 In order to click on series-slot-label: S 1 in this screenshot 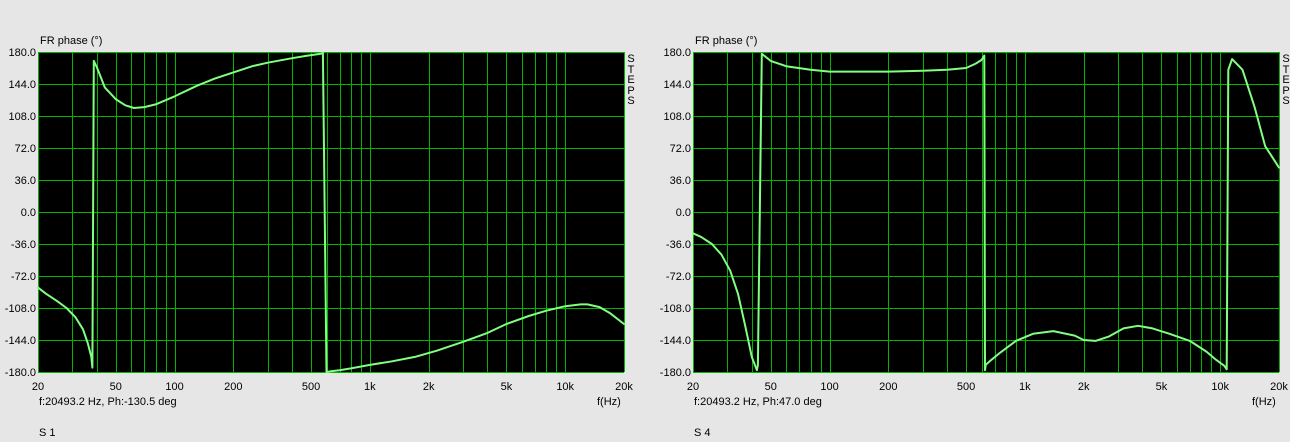, I will do `click(47, 433)`.